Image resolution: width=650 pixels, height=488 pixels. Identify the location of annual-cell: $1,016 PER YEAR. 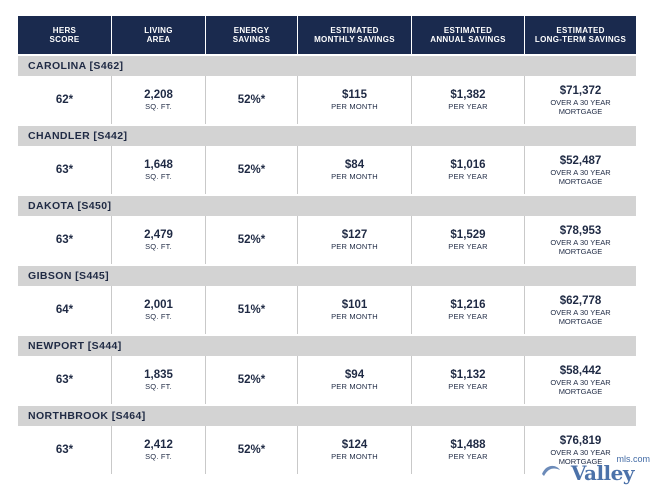
(468, 170).